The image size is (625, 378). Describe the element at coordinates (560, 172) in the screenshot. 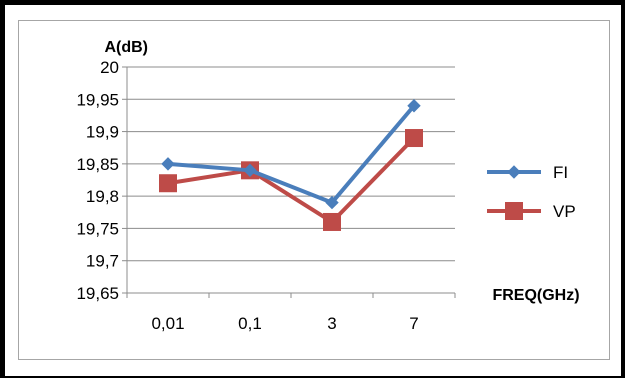

I see `legend-label: FI` at that location.